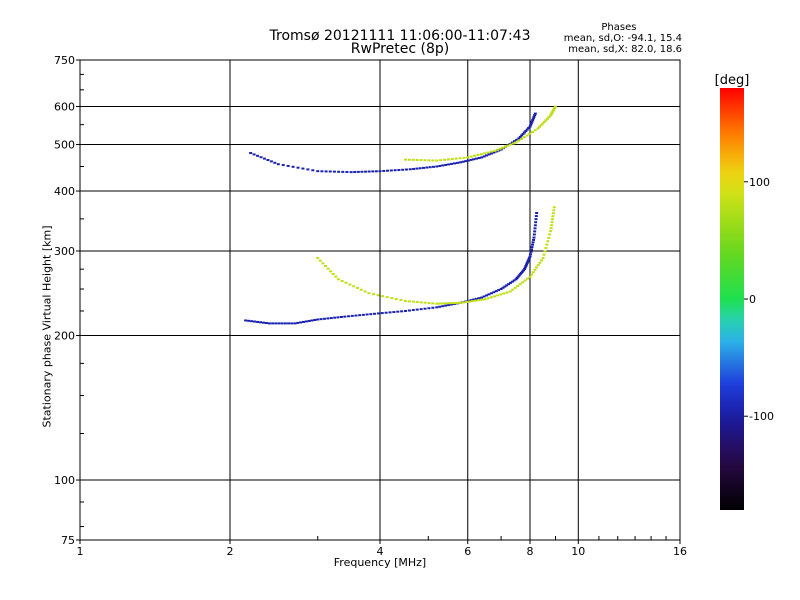 This screenshot has width=800, height=600. What do you see at coordinates (400, 36) in the screenshot?
I see `chart-title: Tromsø 20121111 11:06:00-11:07:43` at bounding box center [400, 36].